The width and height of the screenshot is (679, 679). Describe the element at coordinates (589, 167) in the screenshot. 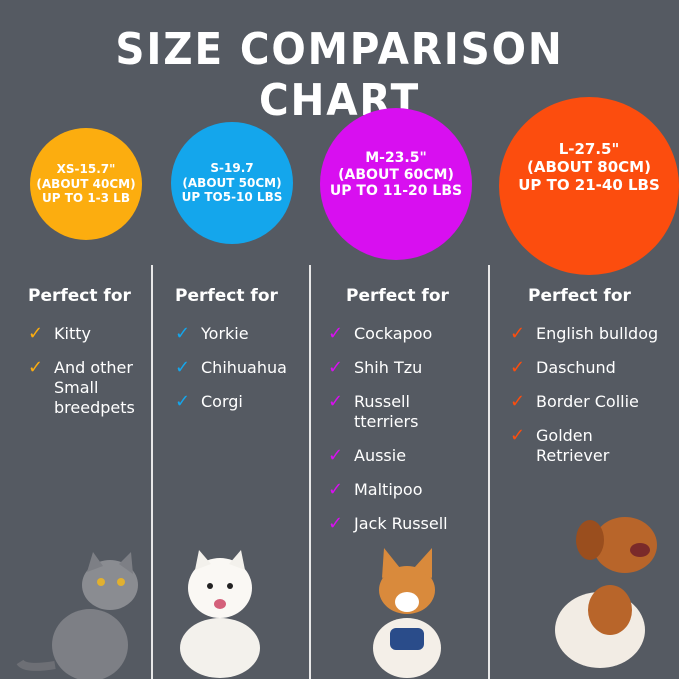

I see `size-cm: (ABOUT 80CM)` at that location.